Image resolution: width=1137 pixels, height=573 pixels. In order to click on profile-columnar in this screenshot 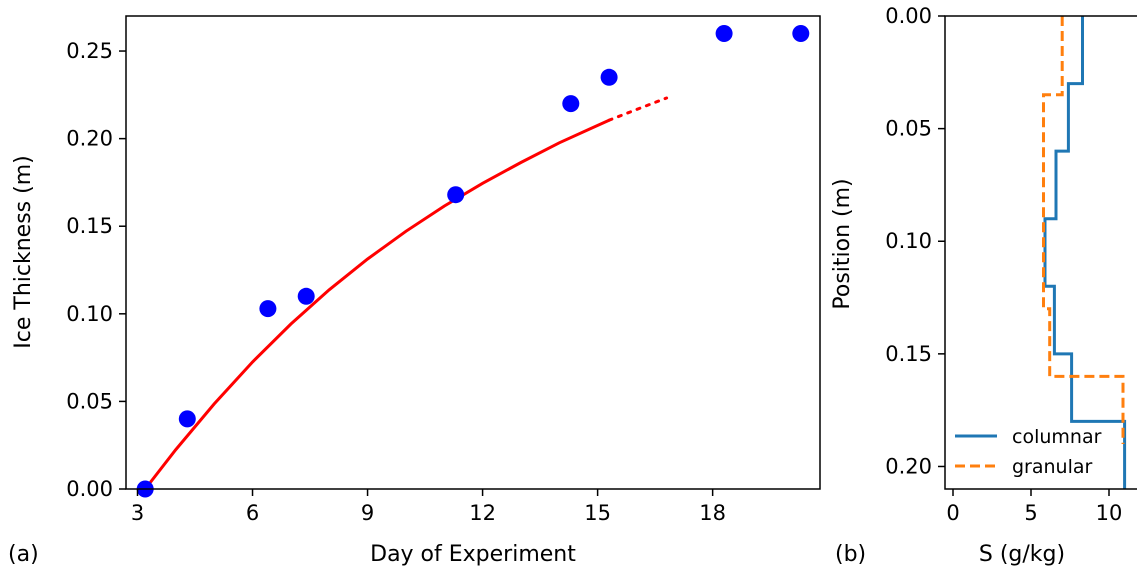, I will do `click(1085, 252)`.